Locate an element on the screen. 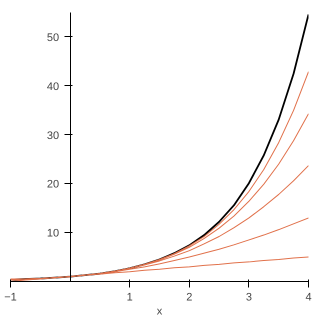  y-tick-label: 10 is located at coordinates (53, 234).